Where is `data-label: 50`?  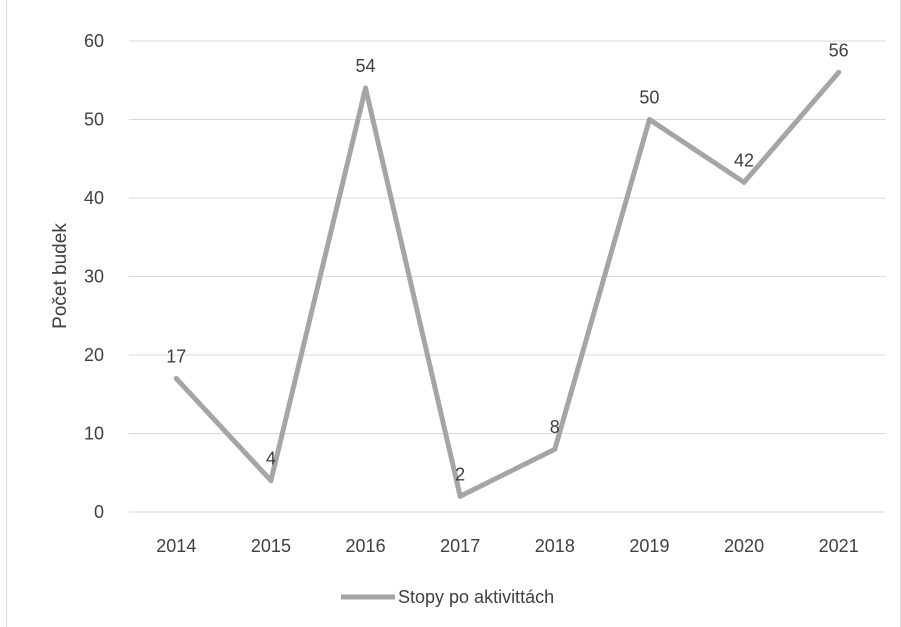
data-label: 50 is located at coordinates (649, 98).